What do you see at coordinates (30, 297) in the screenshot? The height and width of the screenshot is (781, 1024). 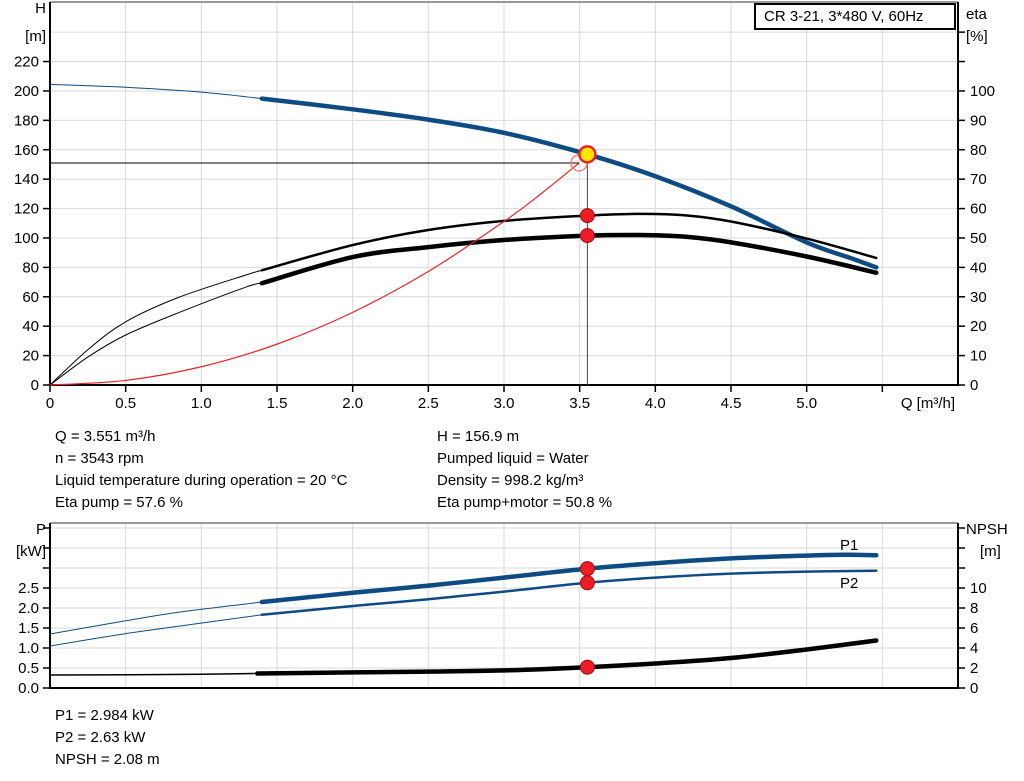 I see `left-tick-label: 60` at bounding box center [30, 297].